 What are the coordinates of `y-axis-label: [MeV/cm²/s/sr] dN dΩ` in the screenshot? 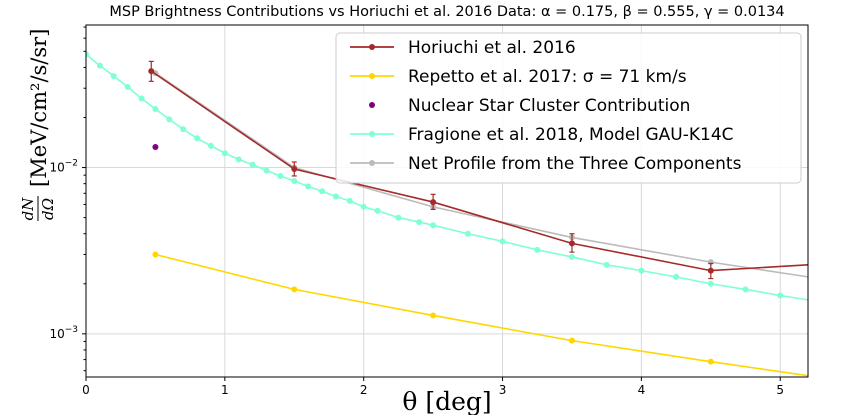 It's located at (38, 125).